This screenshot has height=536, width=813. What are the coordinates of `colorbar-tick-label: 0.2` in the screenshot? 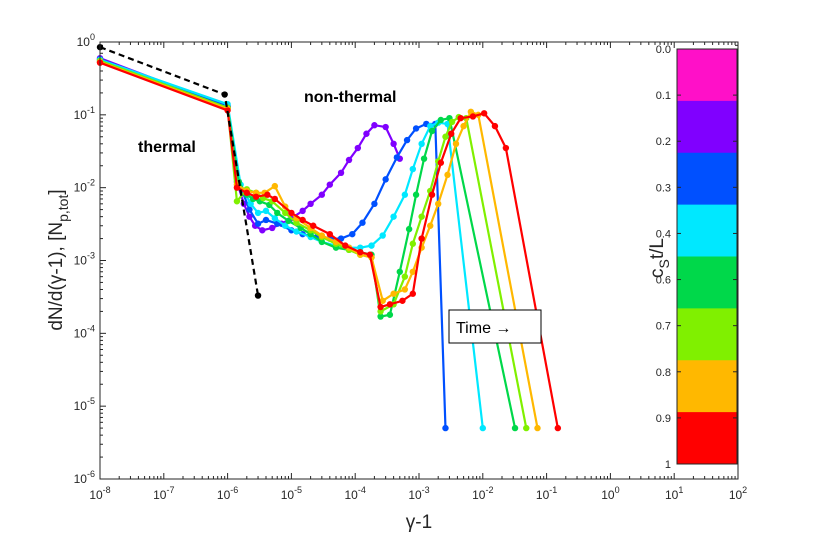 It's located at (663, 142).